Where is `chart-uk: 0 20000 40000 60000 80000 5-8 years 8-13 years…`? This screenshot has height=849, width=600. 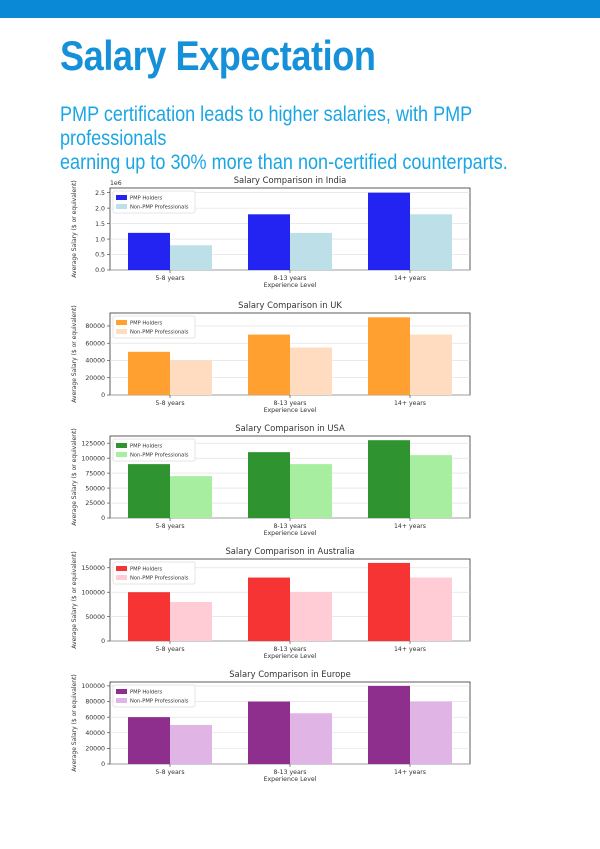 chart-uk: 0 20000 40000 60000 80000 5-8 years 8-13 years… is located at coordinates (271, 357).